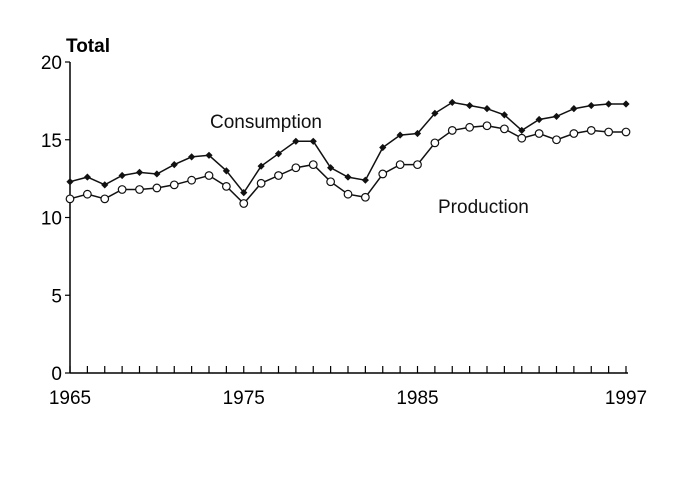  What do you see at coordinates (417, 398) in the screenshot?
I see `x-tick-label: 1985` at bounding box center [417, 398].